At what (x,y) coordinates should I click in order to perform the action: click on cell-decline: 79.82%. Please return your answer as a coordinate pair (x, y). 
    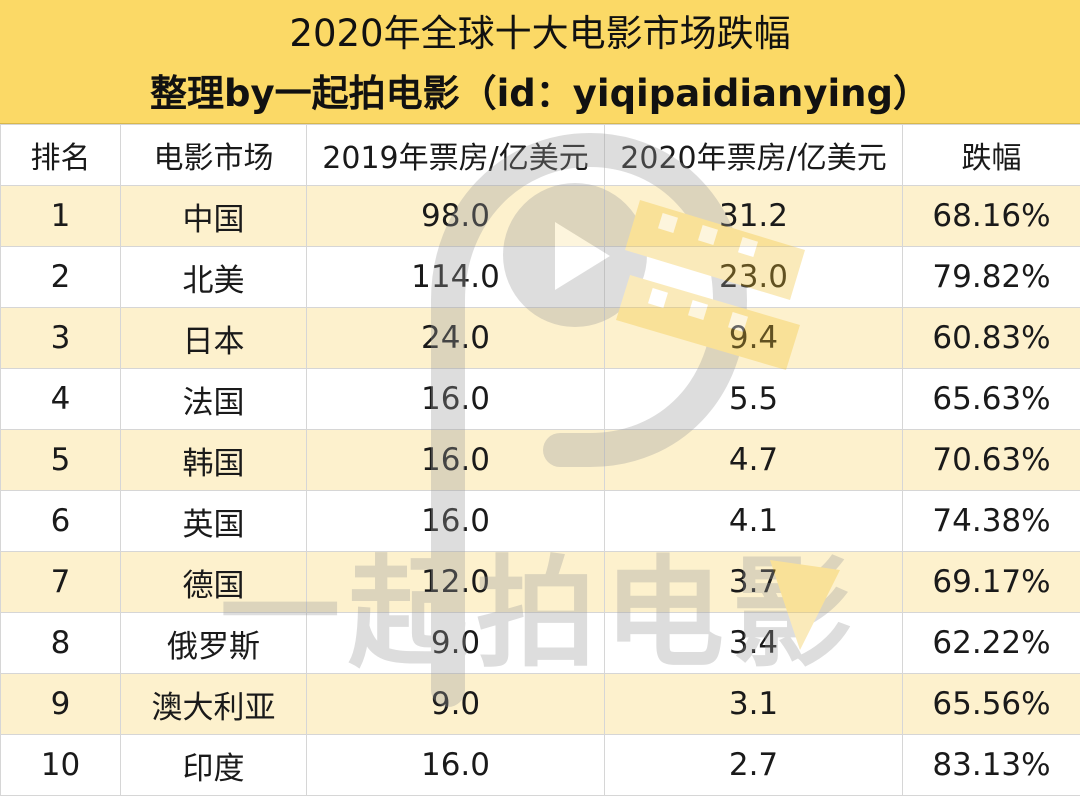
    Looking at the image, I should click on (991, 277).